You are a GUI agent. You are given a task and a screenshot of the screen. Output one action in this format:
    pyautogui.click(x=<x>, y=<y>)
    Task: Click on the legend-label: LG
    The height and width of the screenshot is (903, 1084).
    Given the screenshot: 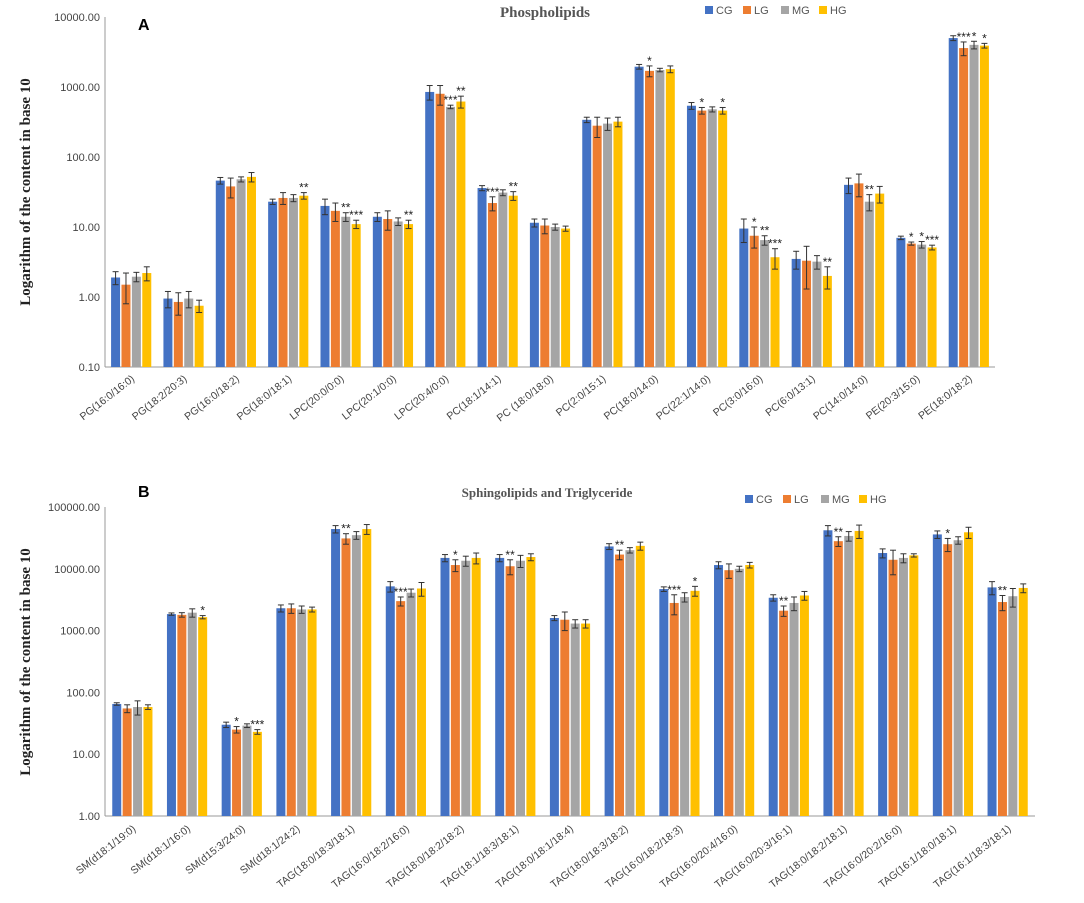 What is the action you would take?
    pyautogui.click(x=761, y=11)
    